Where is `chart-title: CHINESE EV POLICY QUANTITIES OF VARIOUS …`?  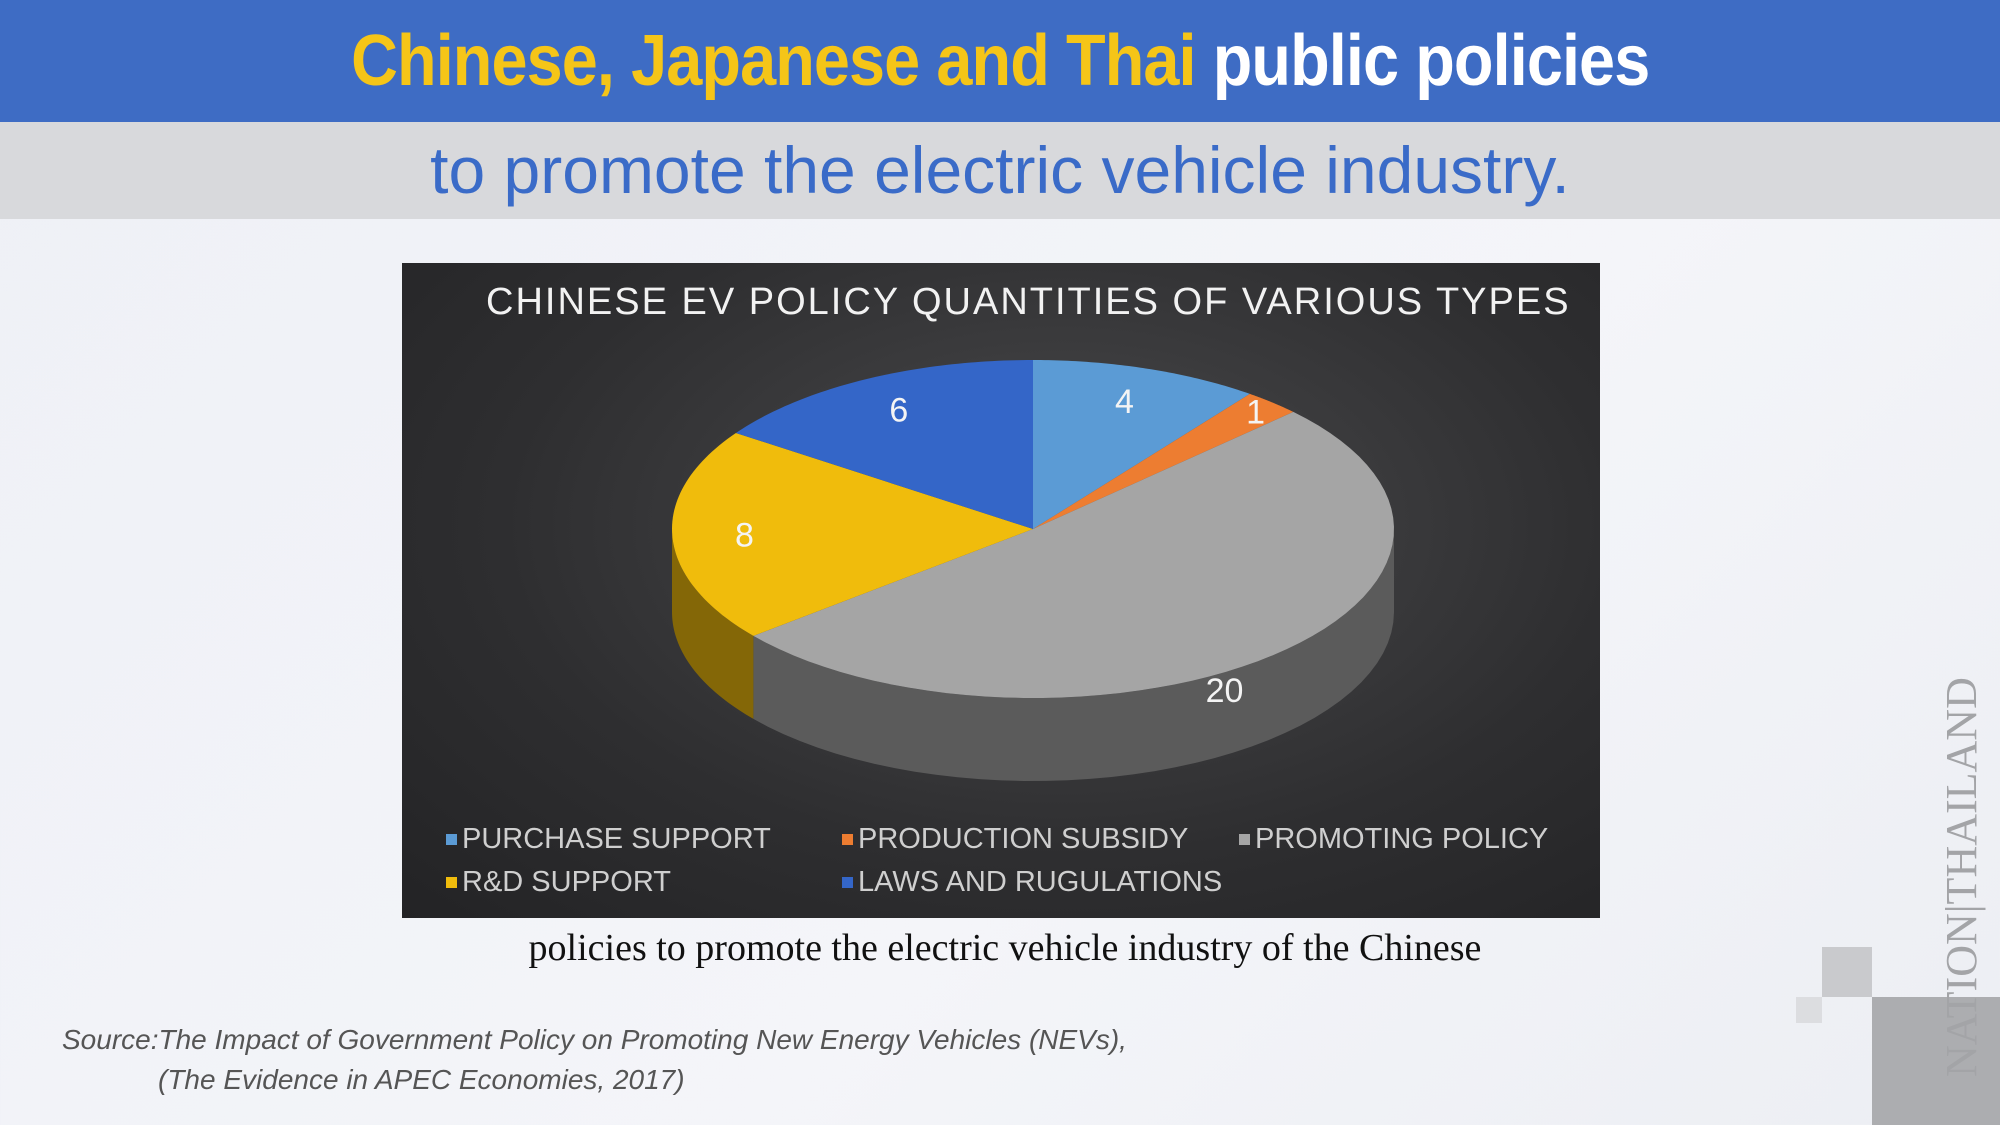 chart-title: CHINESE EV POLICY QUANTITIES OF VARIOUS … is located at coordinates (1028, 302).